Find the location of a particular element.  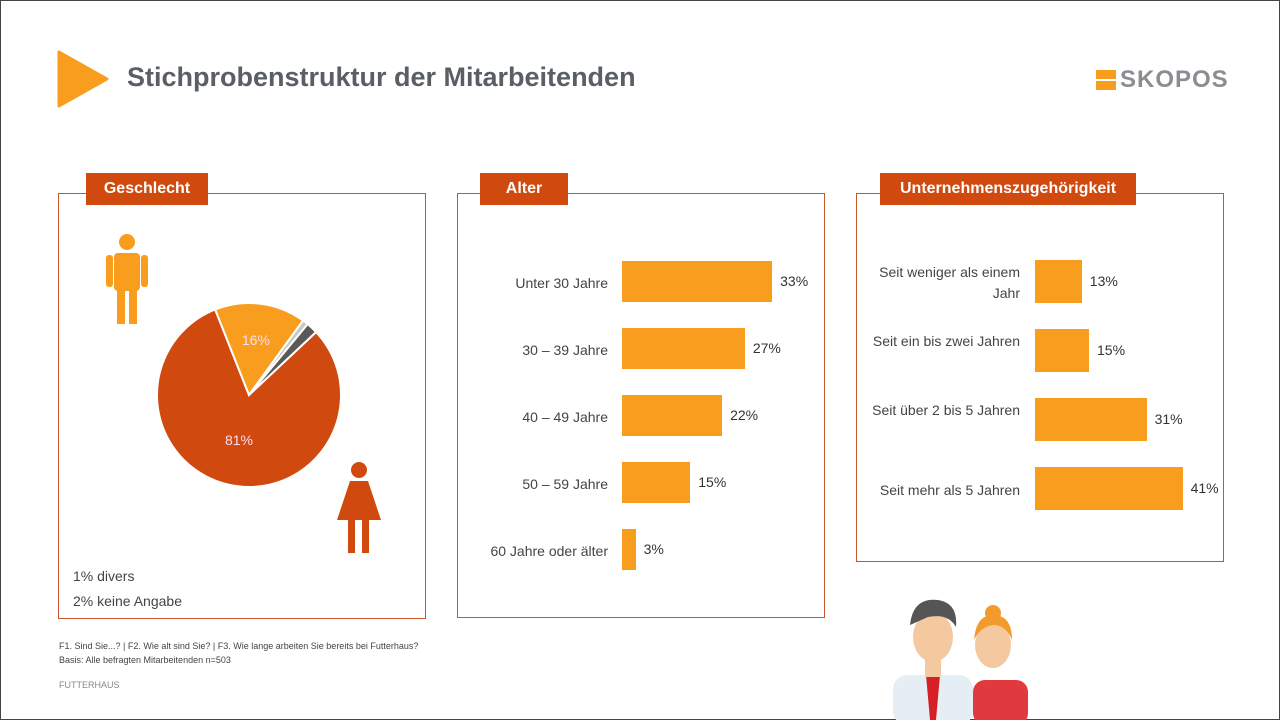

footer-client: FUTTERHAUS is located at coordinates (89, 685).